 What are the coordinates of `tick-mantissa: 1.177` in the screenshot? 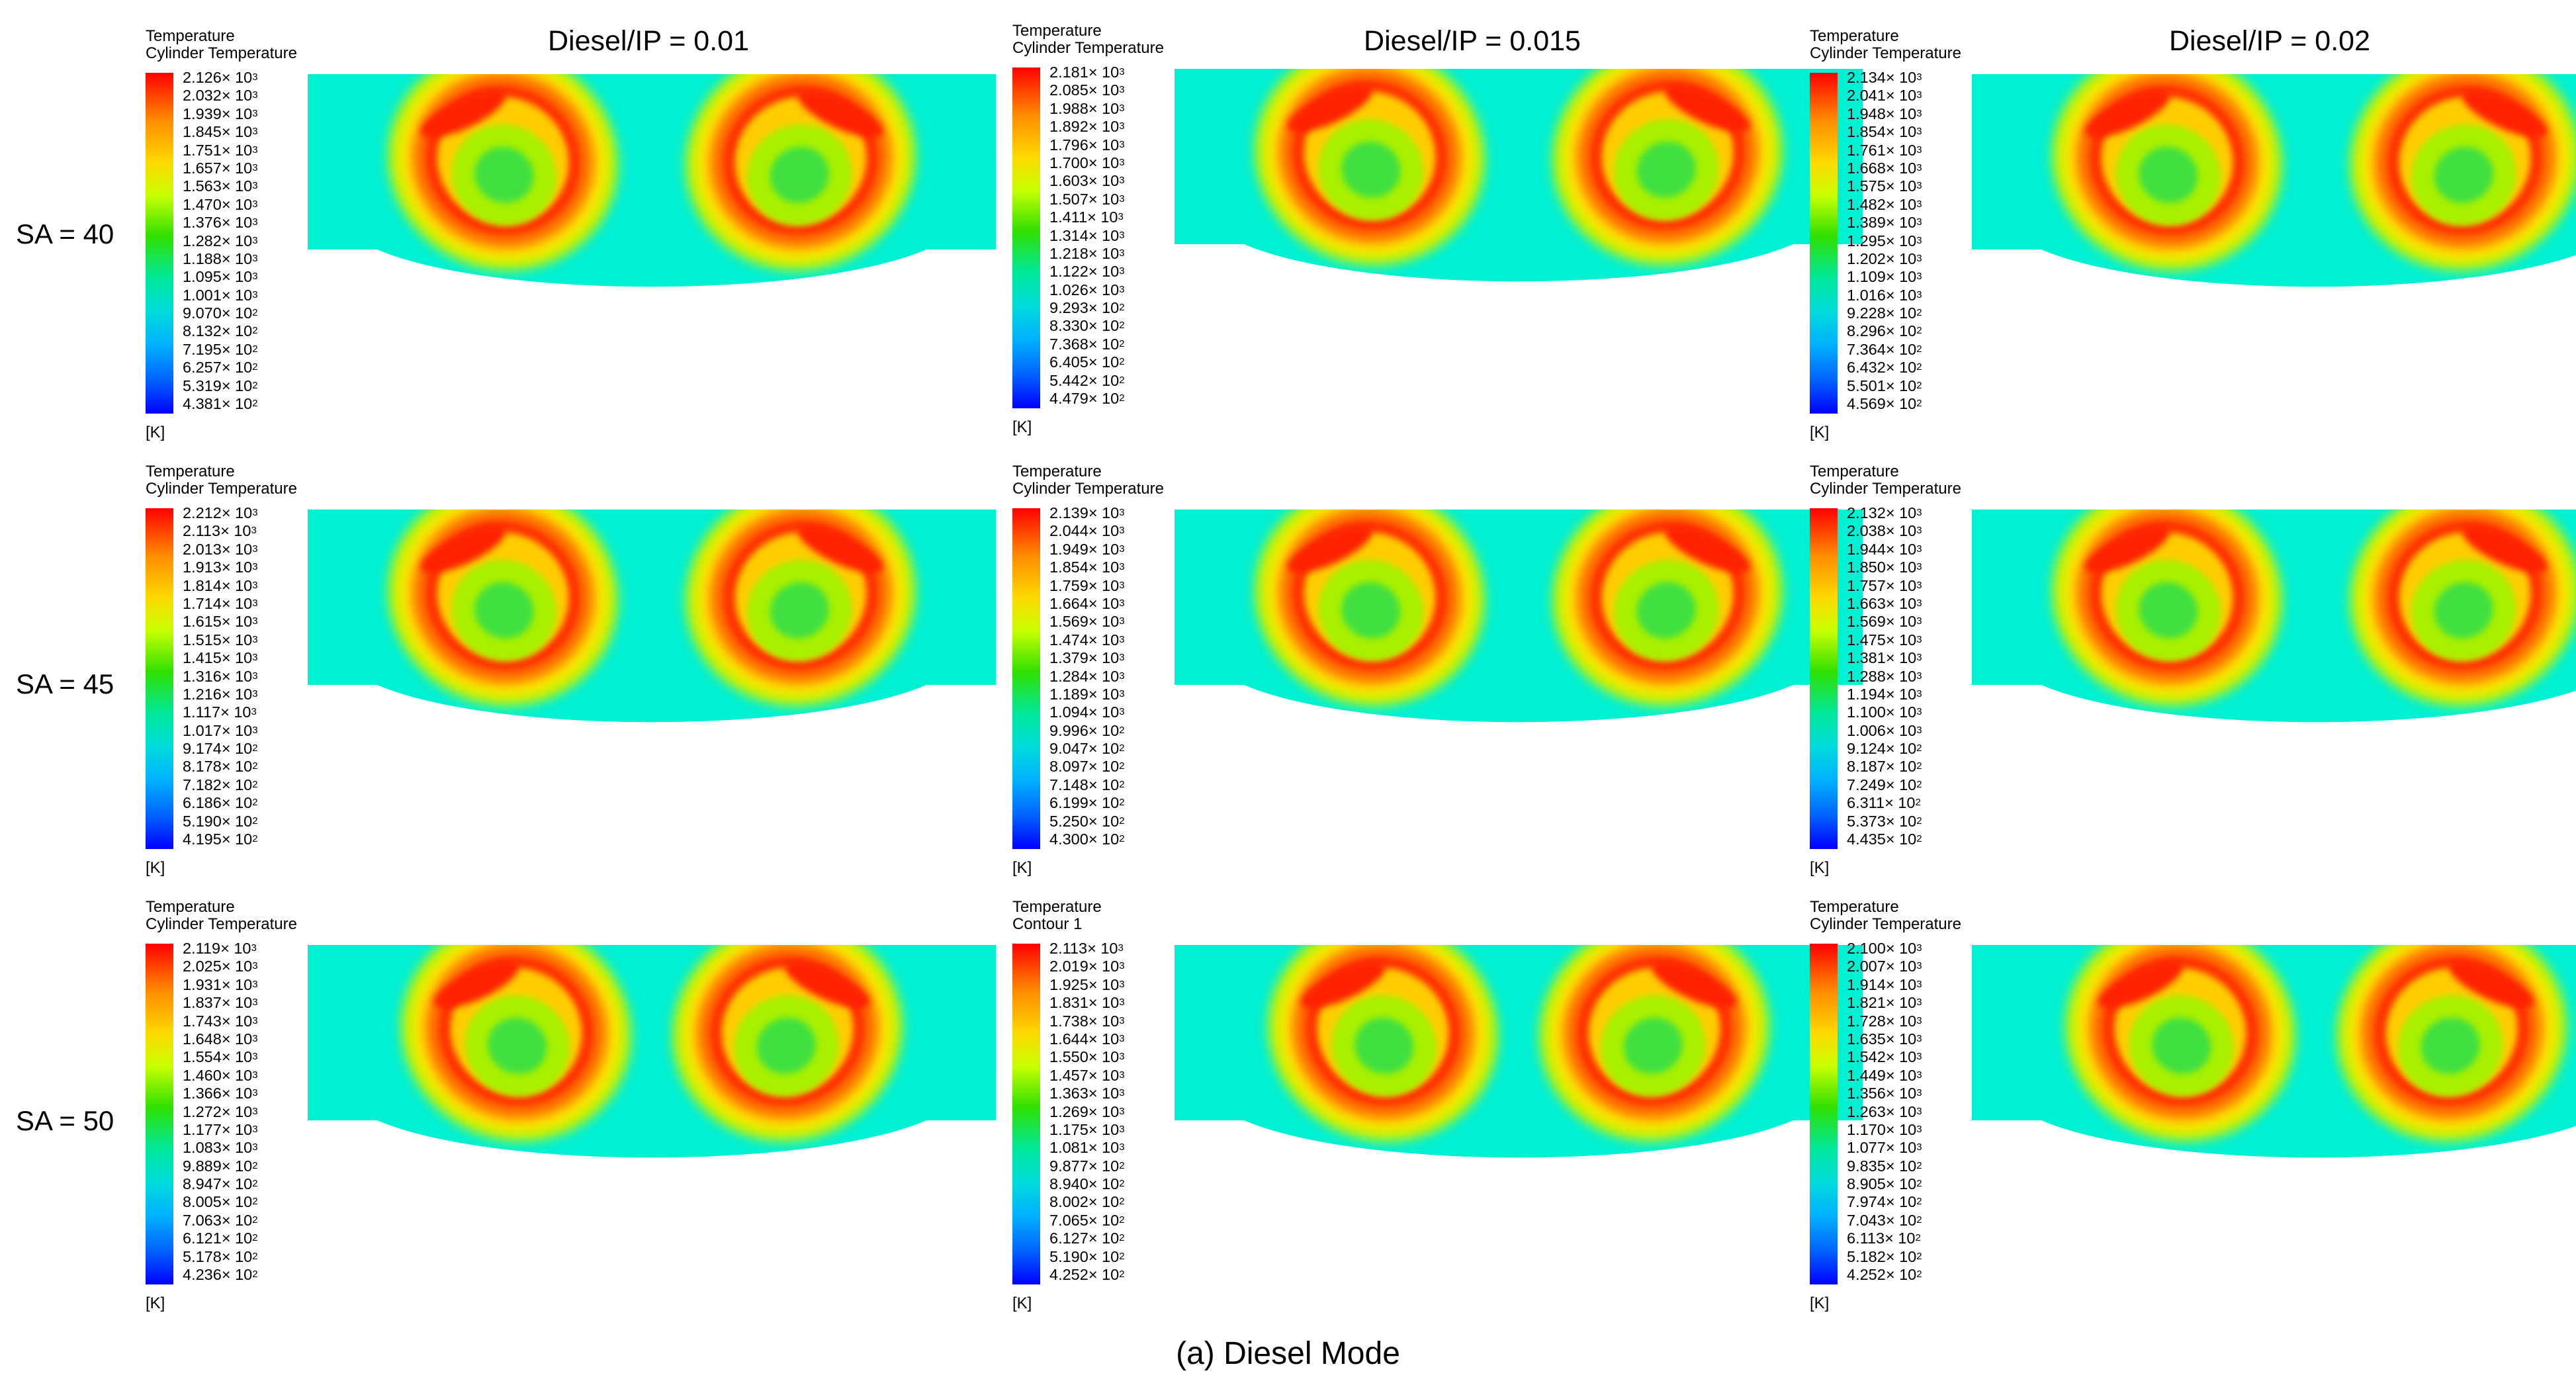 It's located at (202, 1129).